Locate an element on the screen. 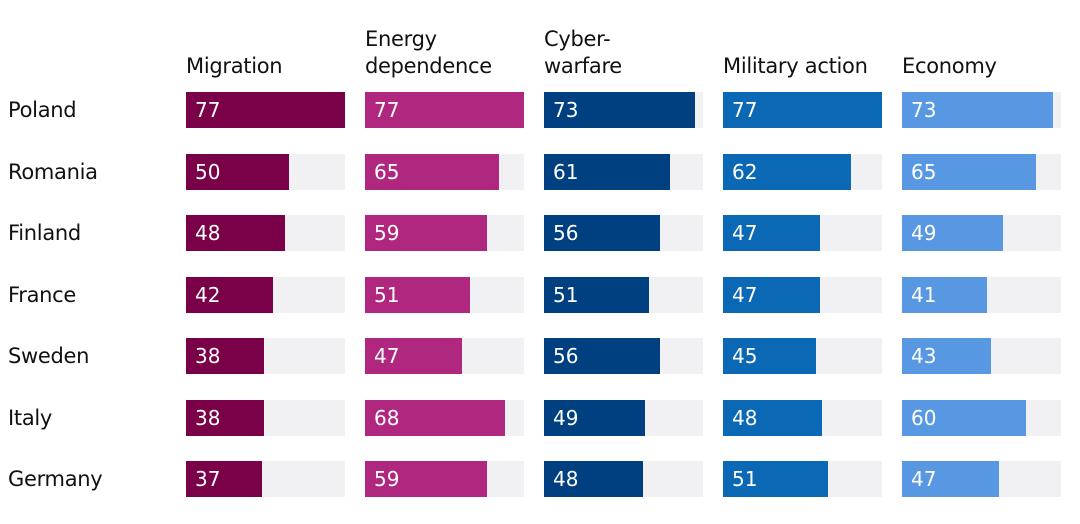 The height and width of the screenshot is (524, 1080). data-label: 50 is located at coordinates (208, 172).